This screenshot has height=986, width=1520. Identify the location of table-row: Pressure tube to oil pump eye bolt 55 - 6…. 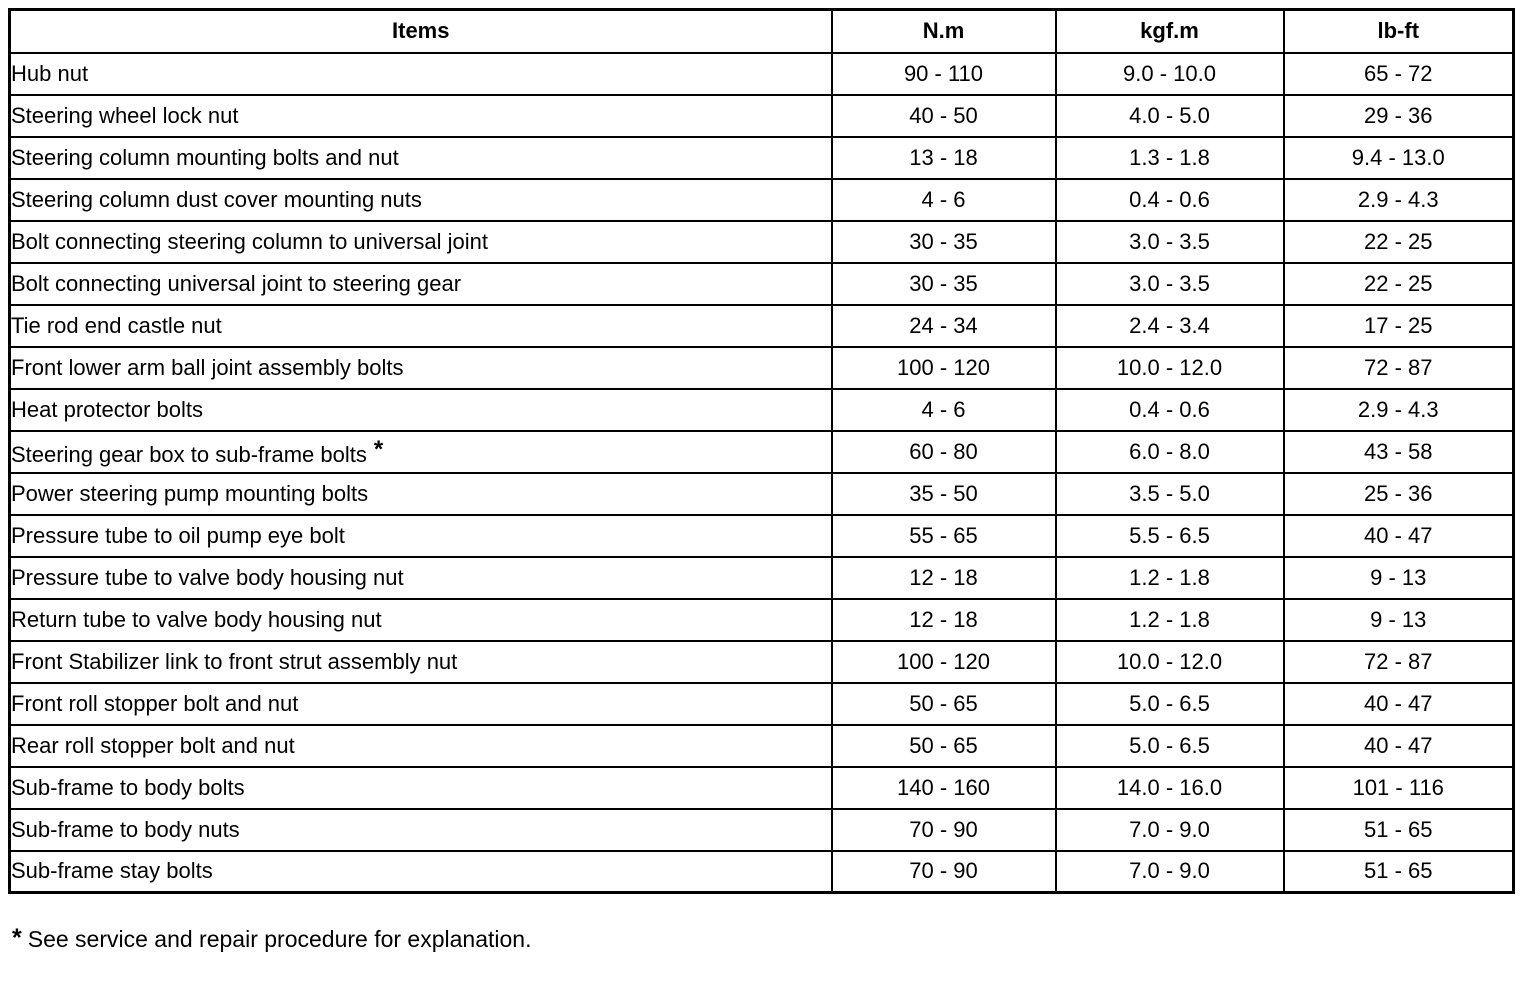
(761, 535).